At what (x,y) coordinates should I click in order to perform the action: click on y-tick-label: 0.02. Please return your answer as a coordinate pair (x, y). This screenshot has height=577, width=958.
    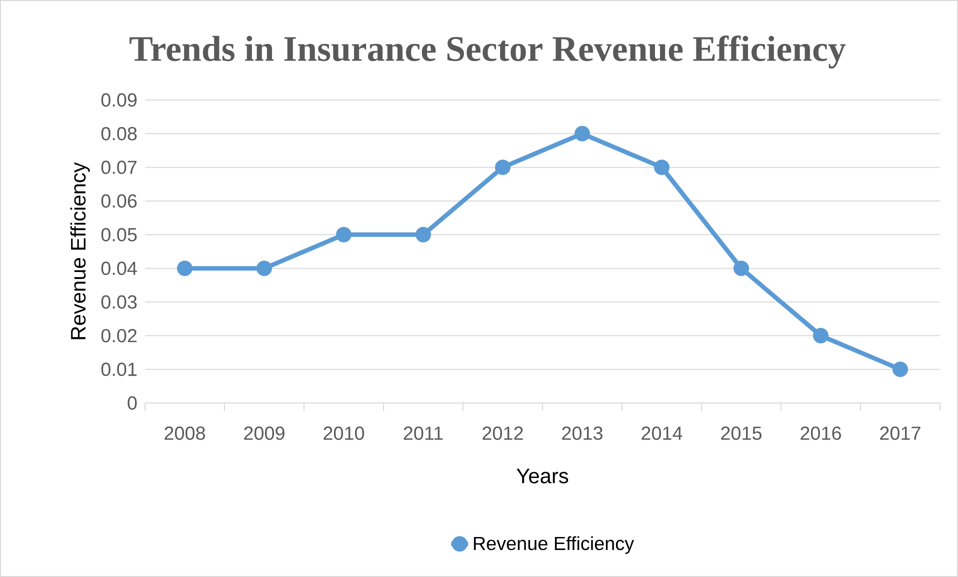
    Looking at the image, I should click on (119, 335).